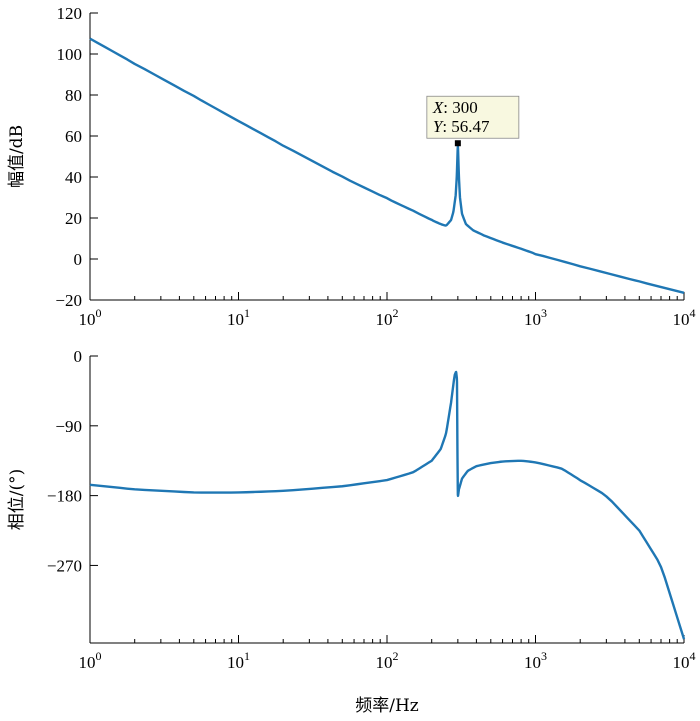 This screenshot has width=700, height=721. Describe the element at coordinates (17, 500) in the screenshot. I see `y-axis-label: 相位/(°)` at that location.